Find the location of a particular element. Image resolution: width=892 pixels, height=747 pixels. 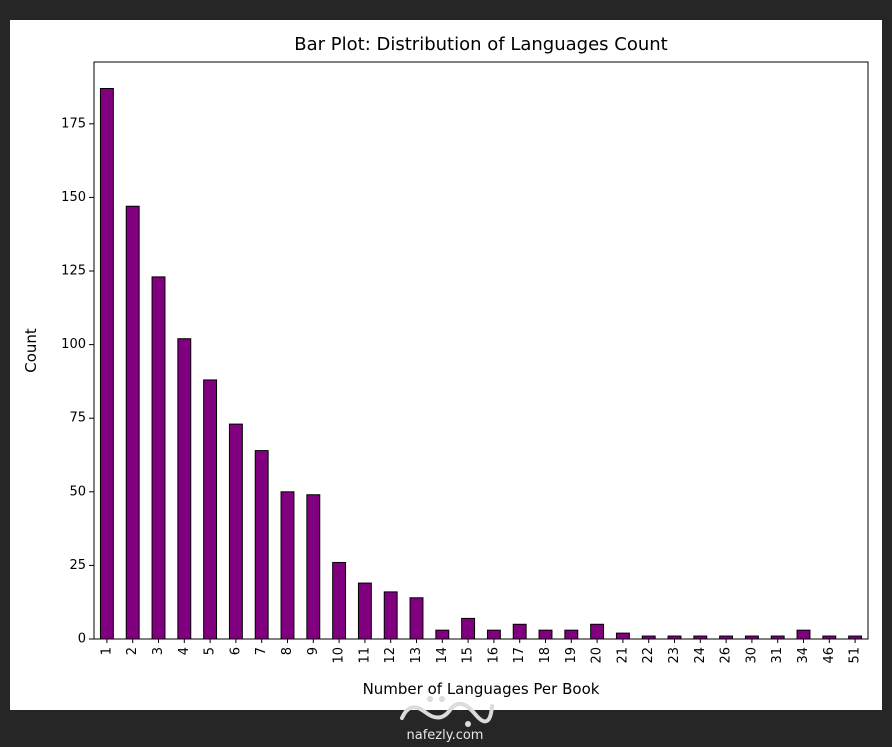

x-tick-label: 4 is located at coordinates (184, 651).